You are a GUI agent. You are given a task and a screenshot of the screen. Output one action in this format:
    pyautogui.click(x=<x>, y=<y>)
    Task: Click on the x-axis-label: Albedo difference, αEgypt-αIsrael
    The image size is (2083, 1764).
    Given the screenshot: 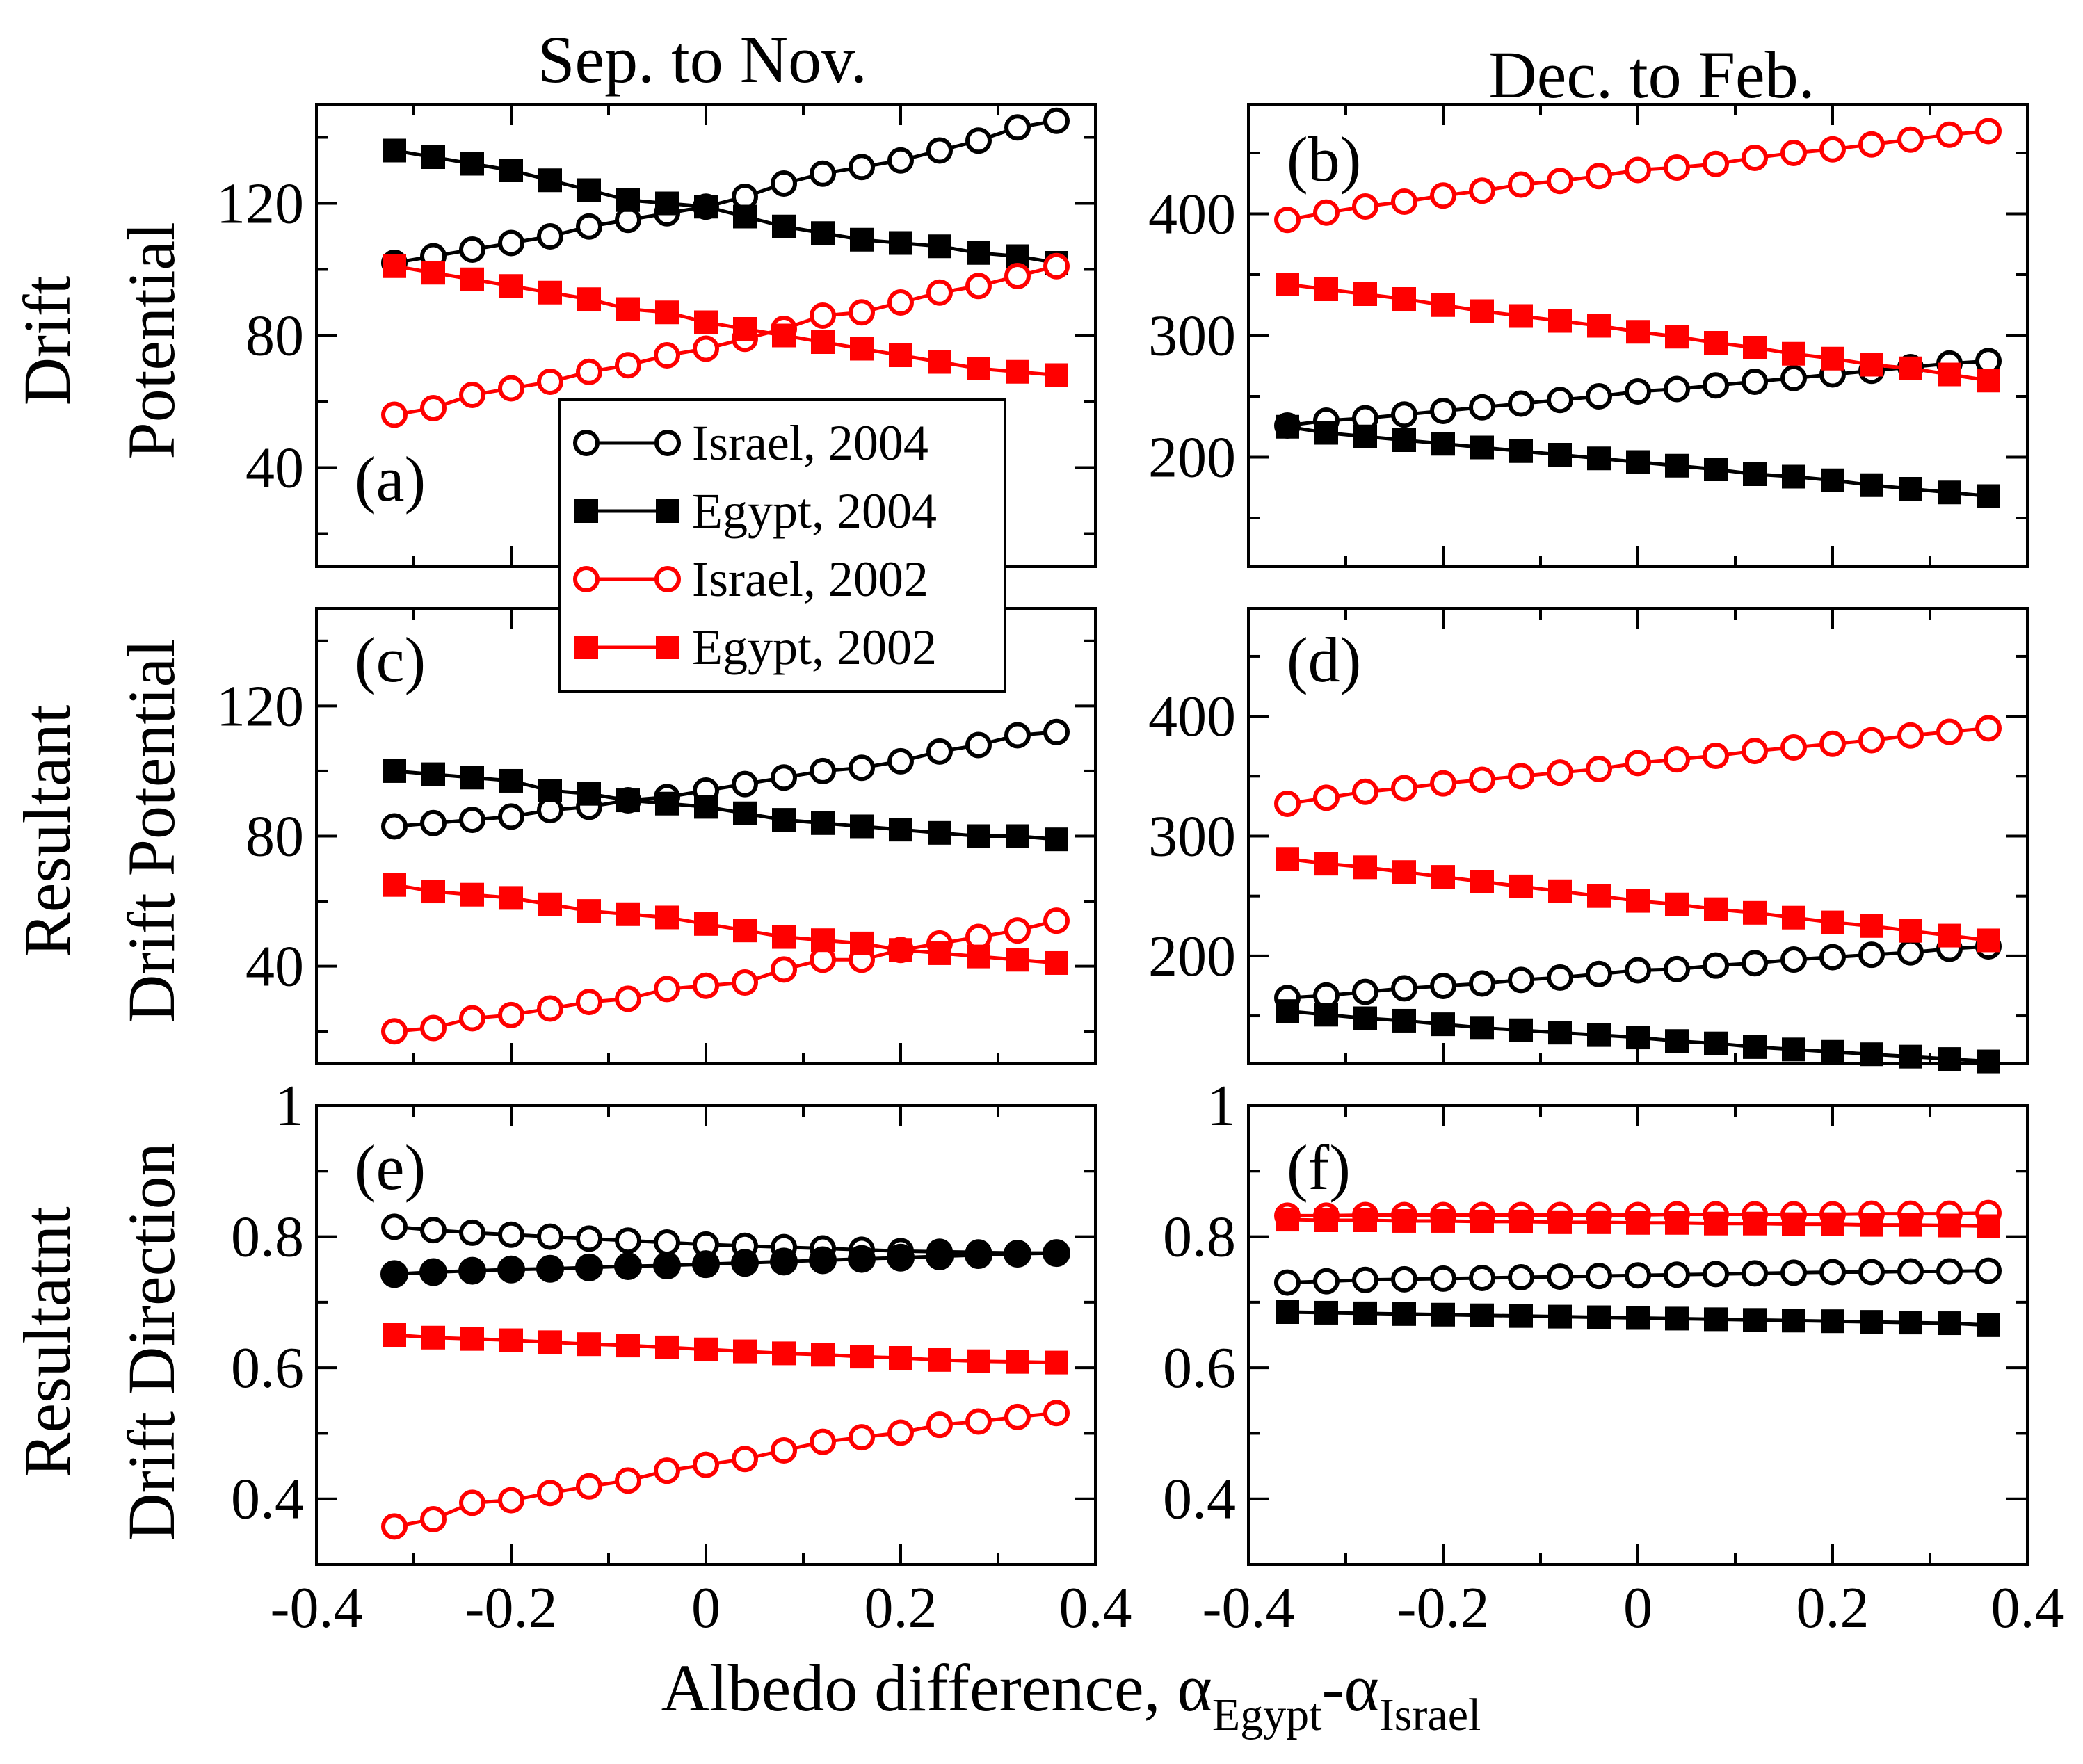 What is the action you would take?
    pyautogui.click(x=1071, y=1696)
    